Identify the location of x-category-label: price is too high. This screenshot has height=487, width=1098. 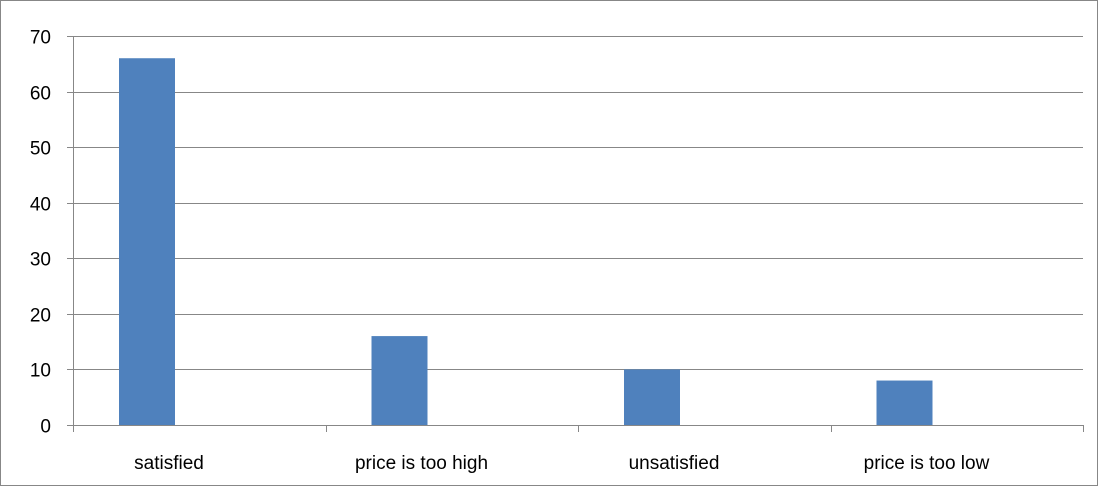
(421, 463).